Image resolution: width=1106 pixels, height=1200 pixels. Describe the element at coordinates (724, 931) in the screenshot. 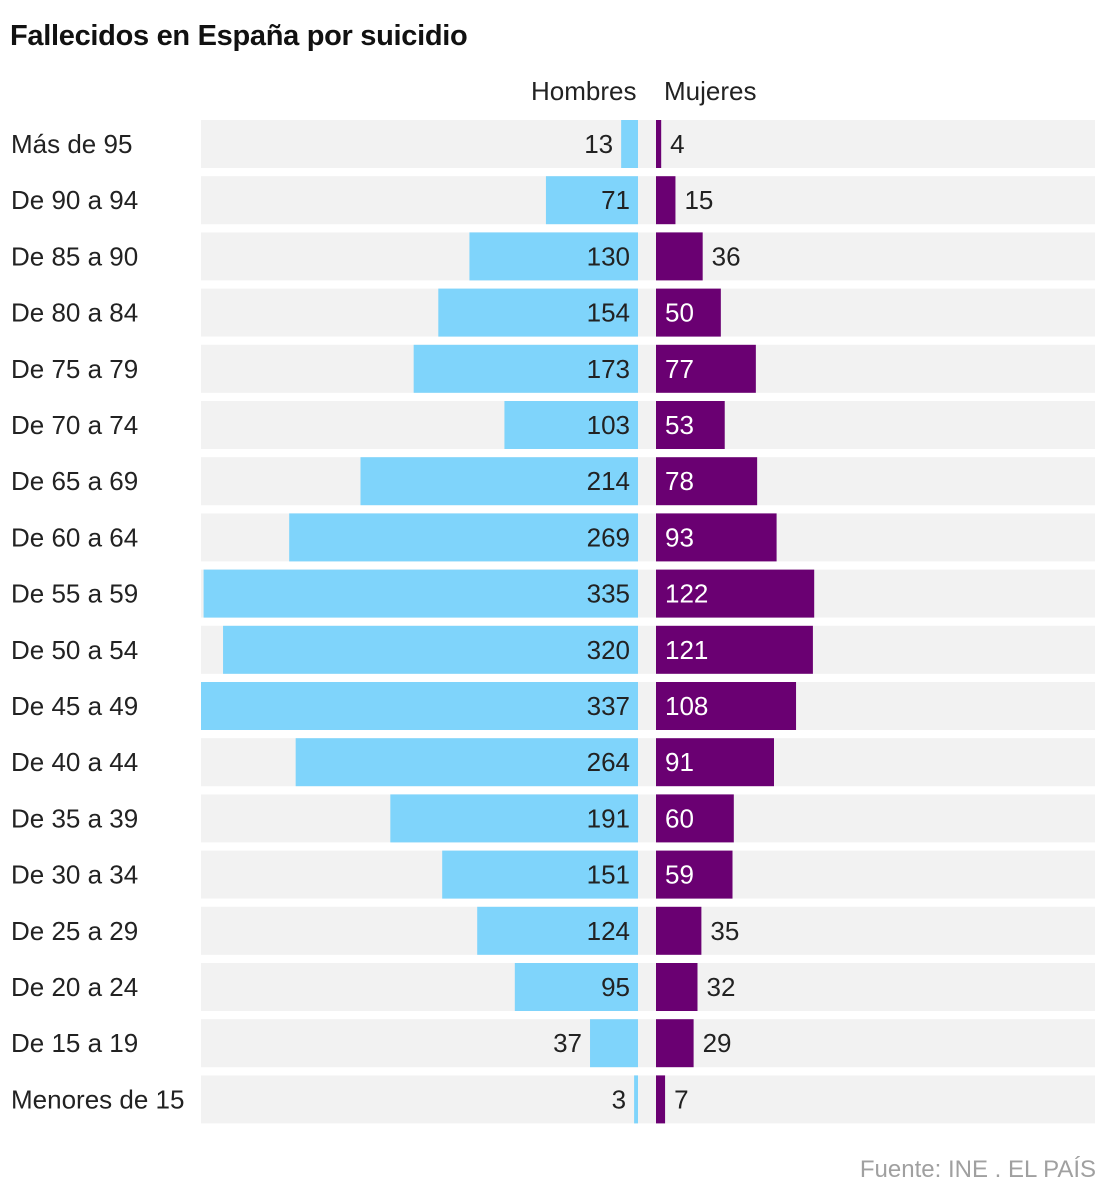

I see `value-label-mujeres: 35` at that location.